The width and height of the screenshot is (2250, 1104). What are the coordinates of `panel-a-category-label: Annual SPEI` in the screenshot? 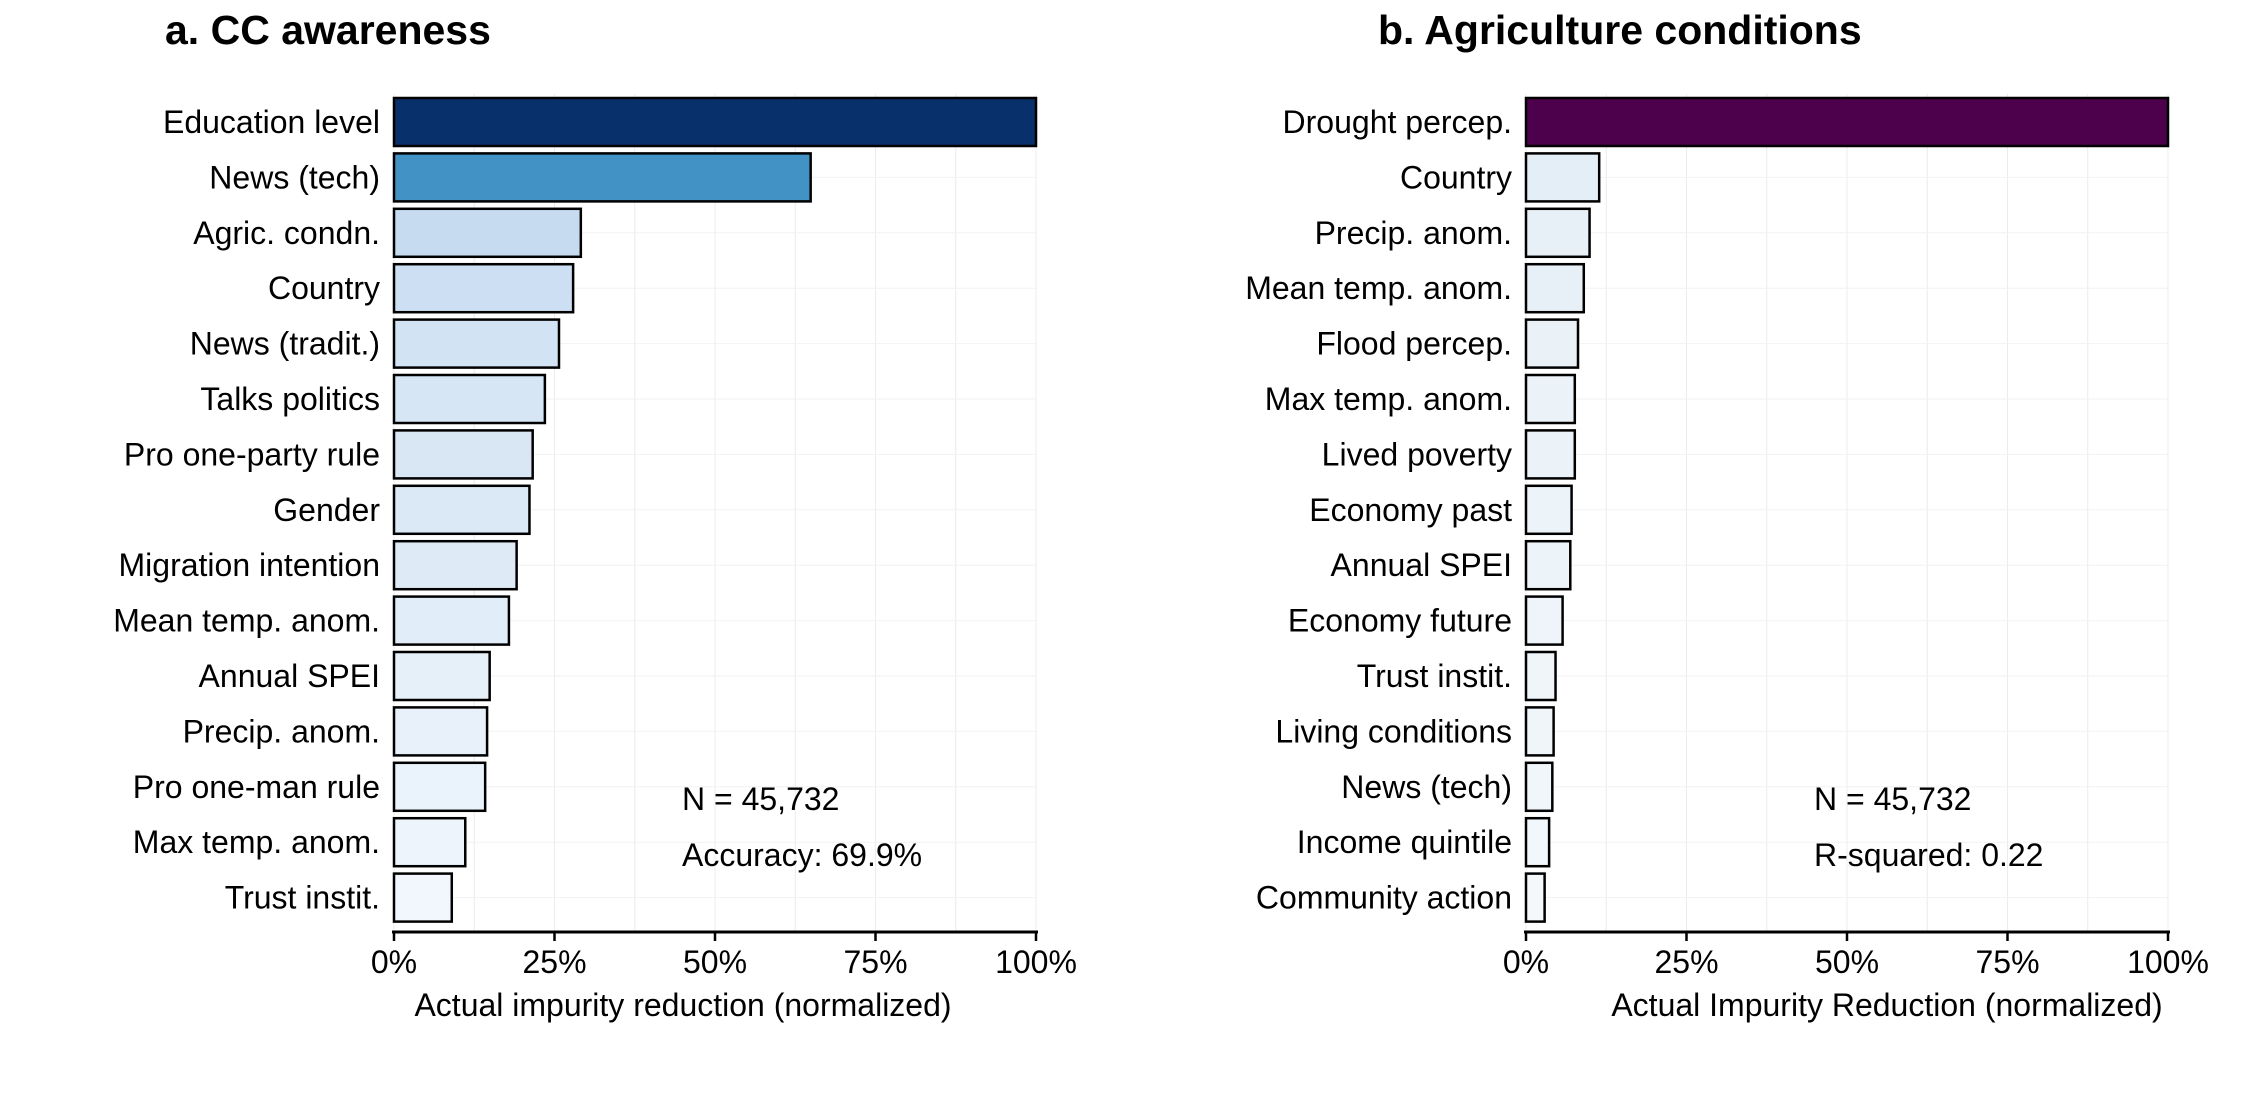 It's located at (289, 676).